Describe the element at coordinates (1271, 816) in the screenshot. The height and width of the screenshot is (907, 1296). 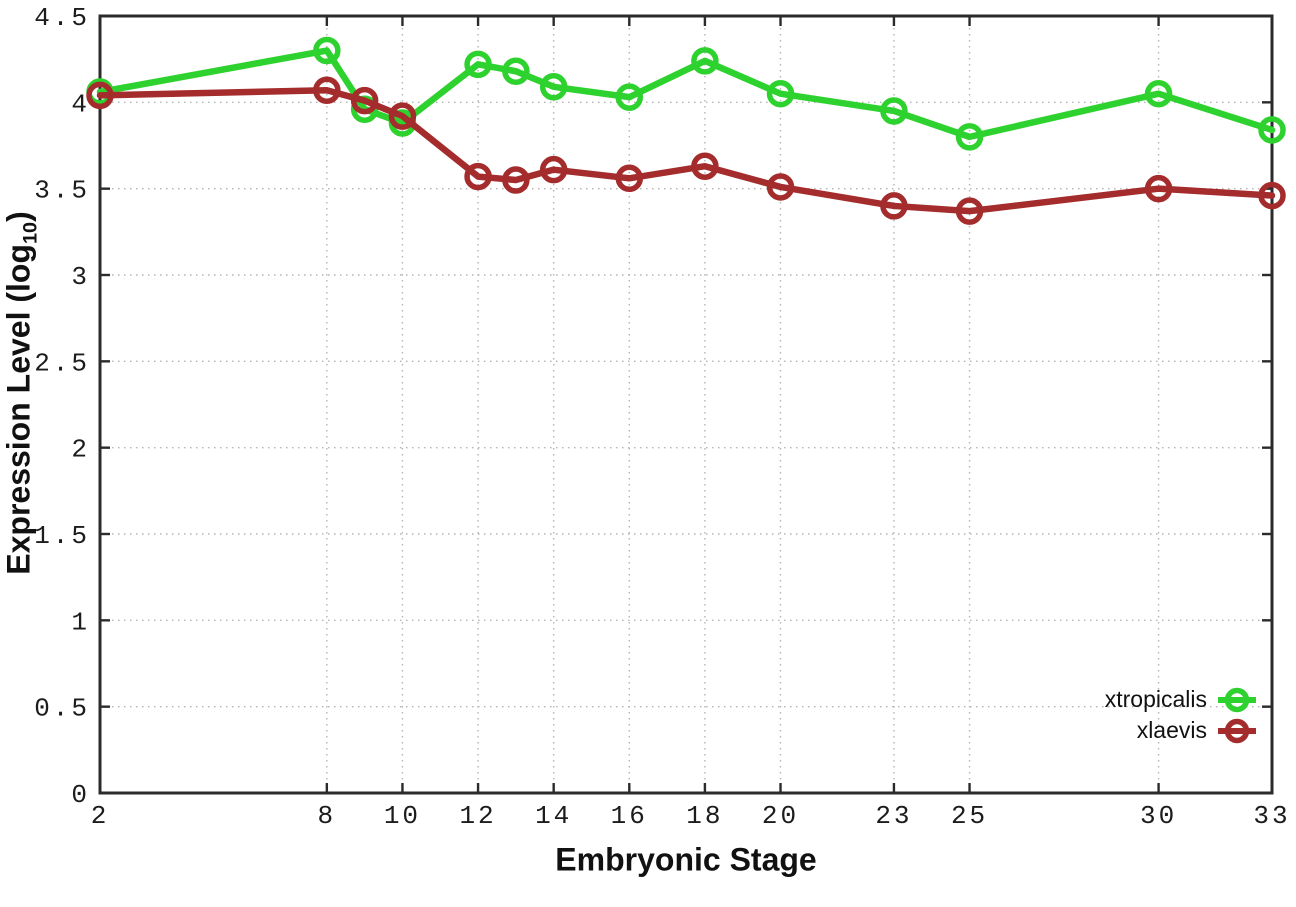
I see `x-tick-label: 33` at that location.